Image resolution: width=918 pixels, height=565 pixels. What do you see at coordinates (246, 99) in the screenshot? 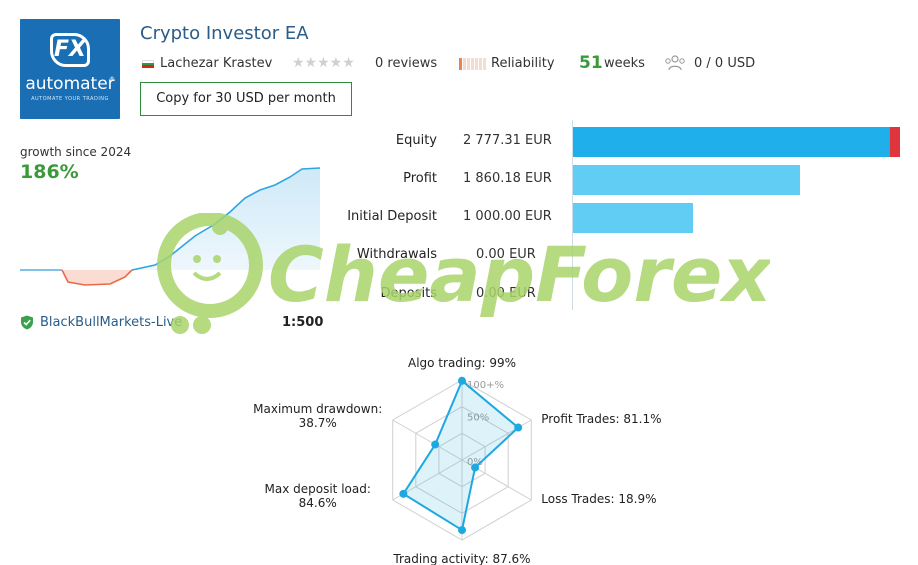
I see `copy-signal-button: Copy for 30 USD per month` at bounding box center [246, 99].